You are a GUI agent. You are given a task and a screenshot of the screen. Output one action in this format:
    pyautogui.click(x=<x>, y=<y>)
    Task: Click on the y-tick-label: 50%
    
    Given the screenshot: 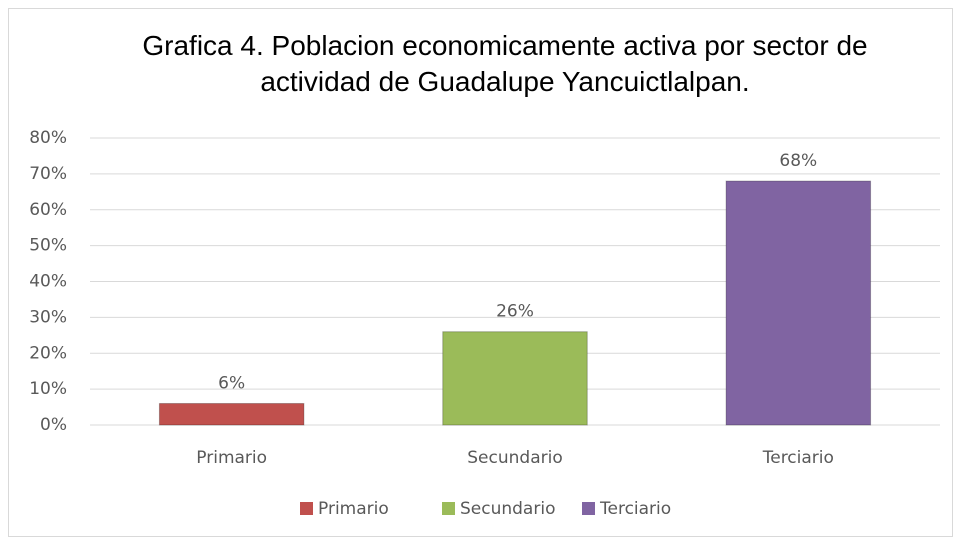 What is the action you would take?
    pyautogui.click(x=48, y=246)
    